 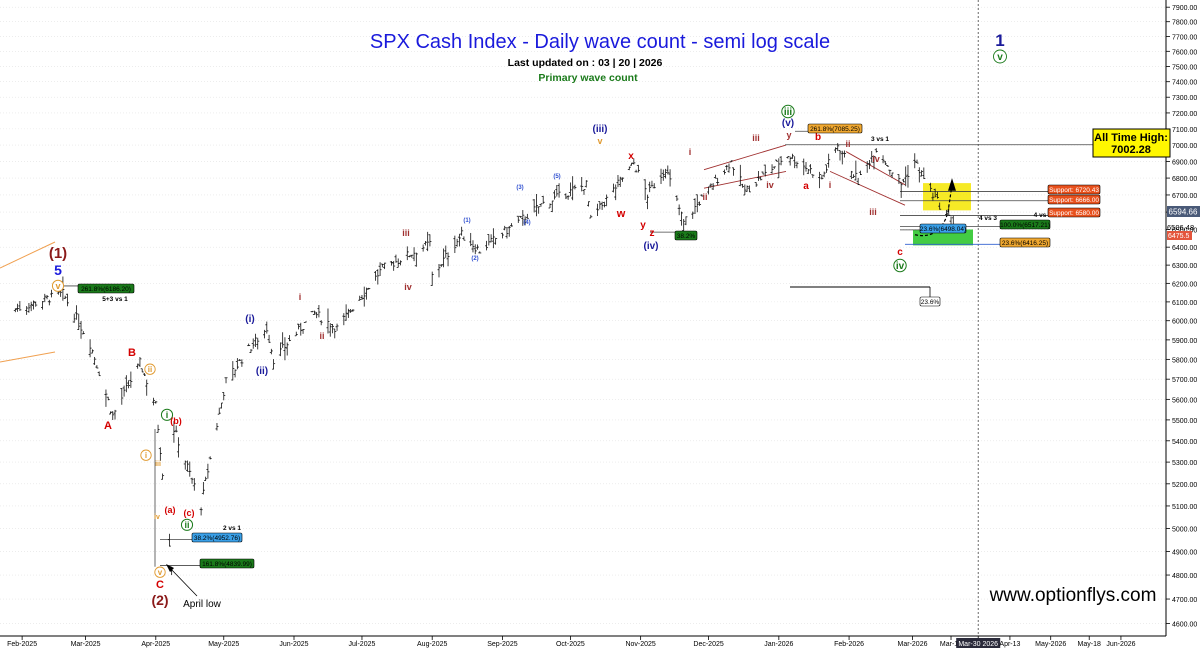 I want to click on time-tick-label: Mar-18, so click(x=951, y=644).